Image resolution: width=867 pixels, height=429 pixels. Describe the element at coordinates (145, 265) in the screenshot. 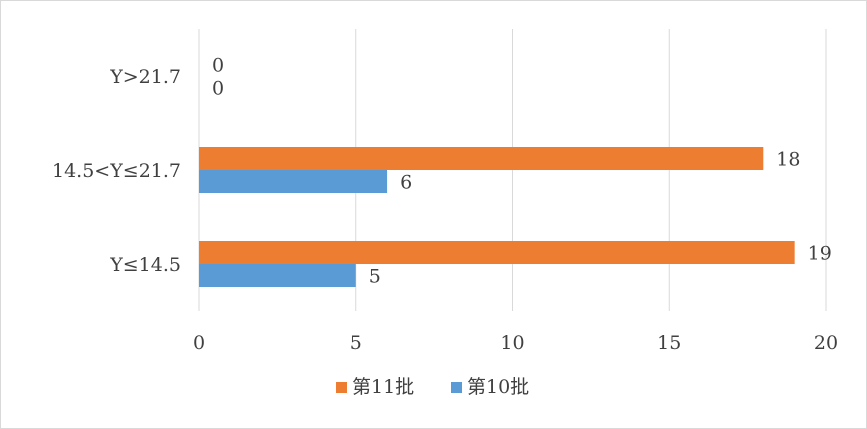

I see `category-label: Y≤14.5` at that location.